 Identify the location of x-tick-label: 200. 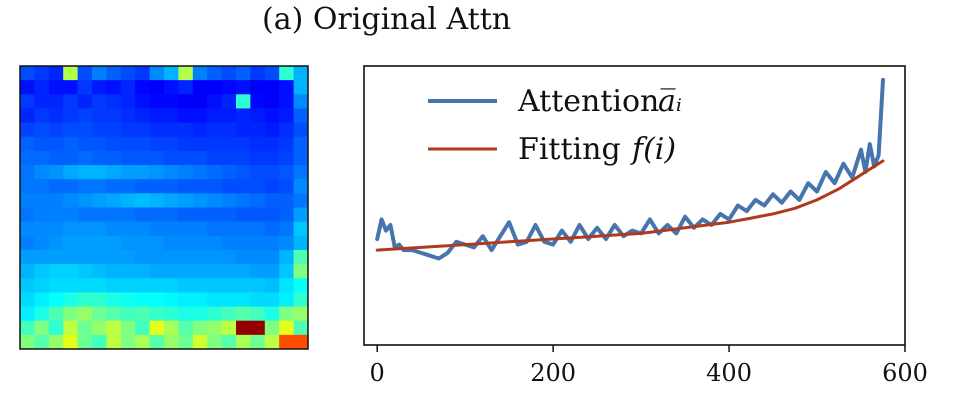
(553, 373).